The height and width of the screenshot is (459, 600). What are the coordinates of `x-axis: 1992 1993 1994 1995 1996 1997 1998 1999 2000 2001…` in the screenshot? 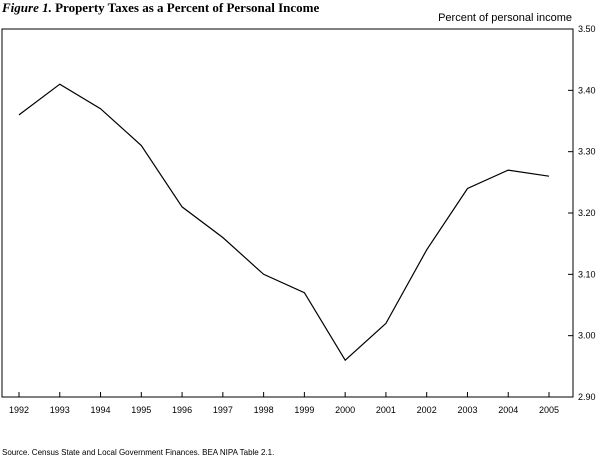 It's located at (284, 403).